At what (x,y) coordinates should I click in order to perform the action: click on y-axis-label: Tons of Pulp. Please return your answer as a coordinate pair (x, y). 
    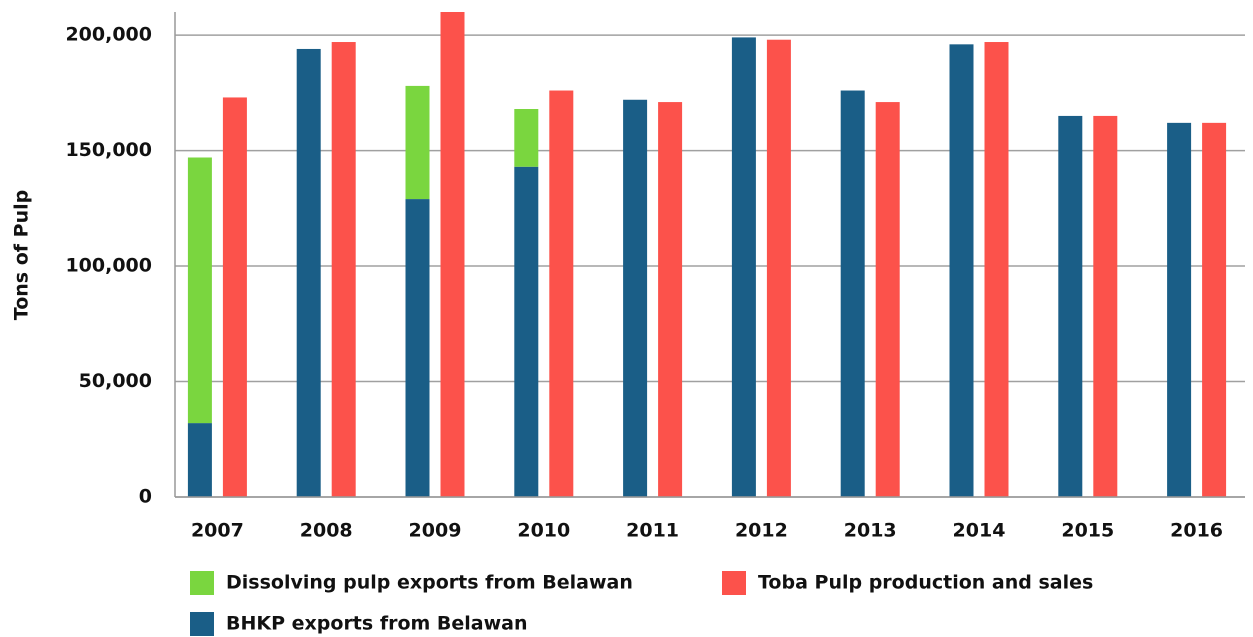
    Looking at the image, I should click on (22, 255).